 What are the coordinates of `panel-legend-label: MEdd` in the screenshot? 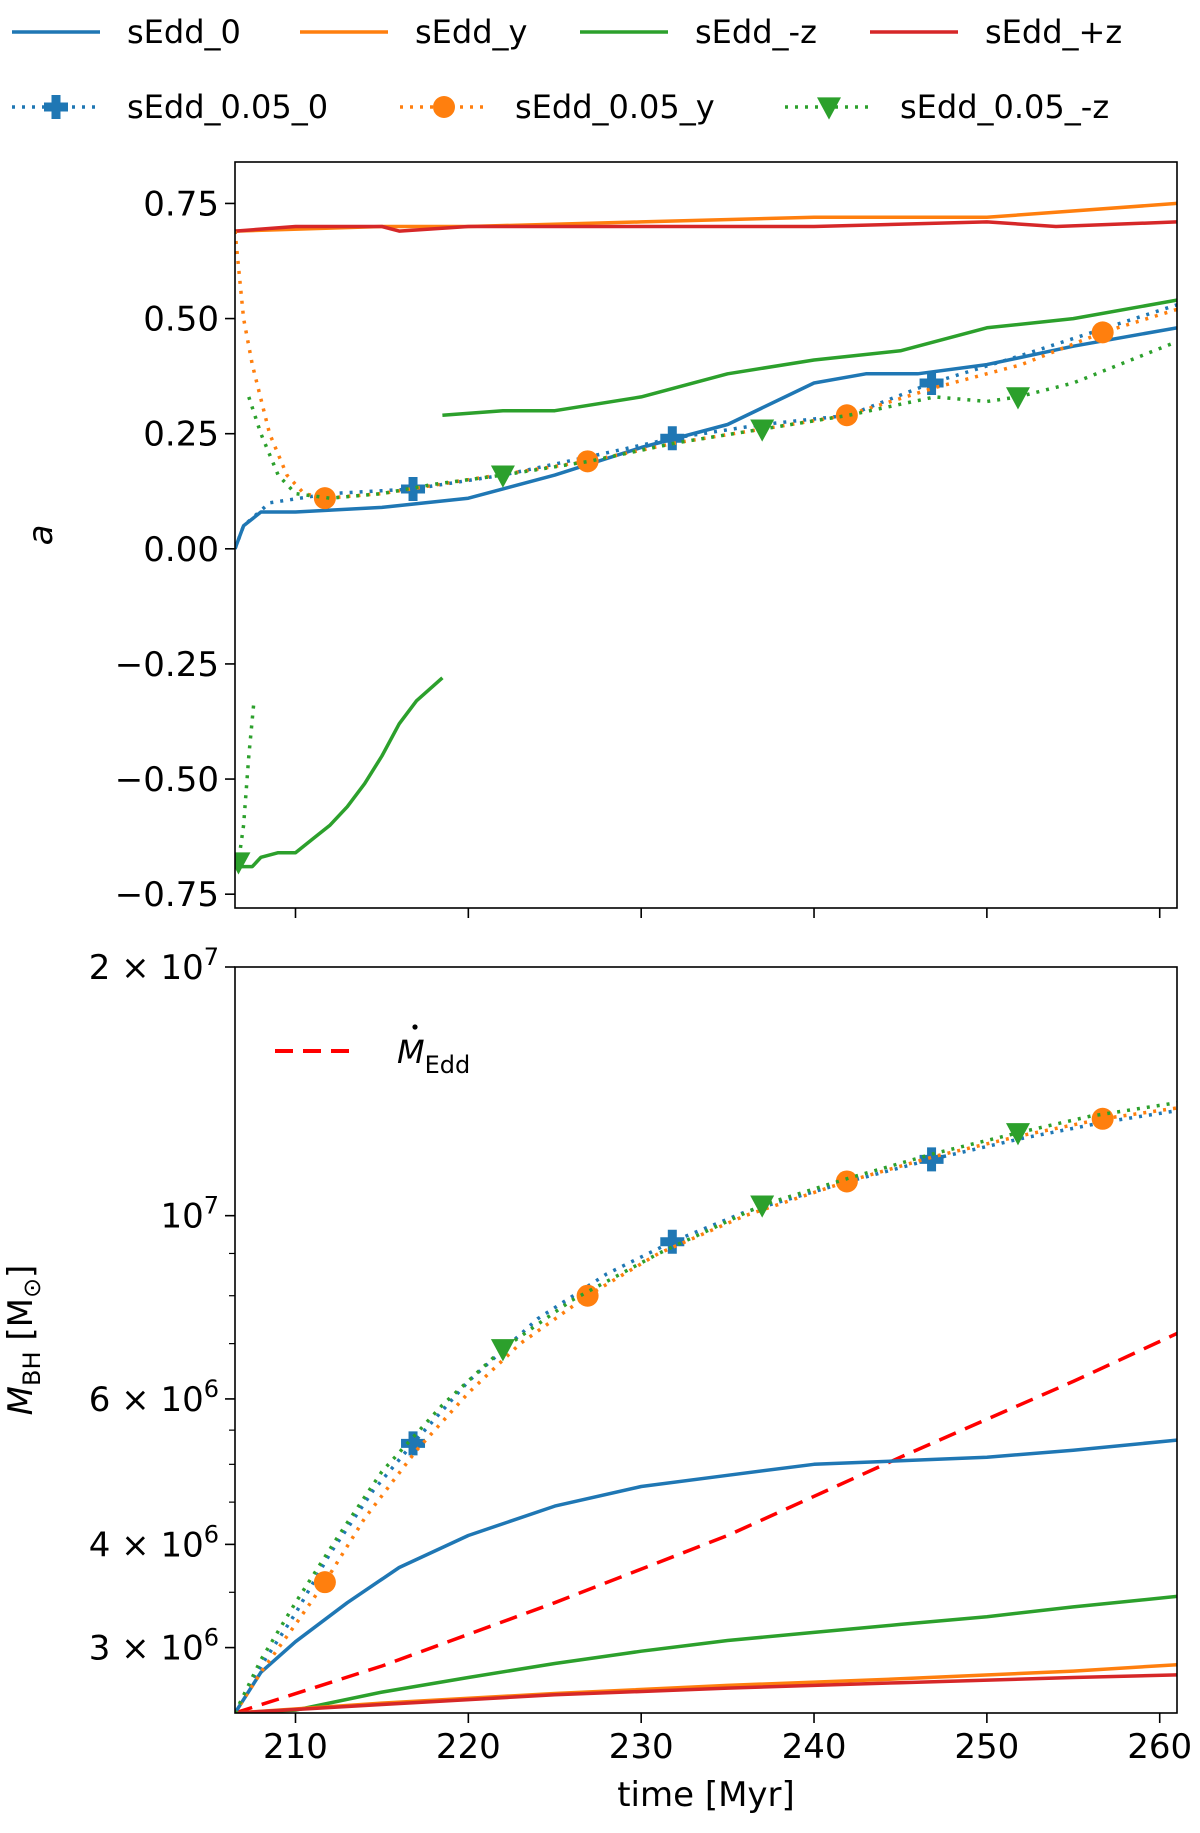 It's located at (433, 1056).